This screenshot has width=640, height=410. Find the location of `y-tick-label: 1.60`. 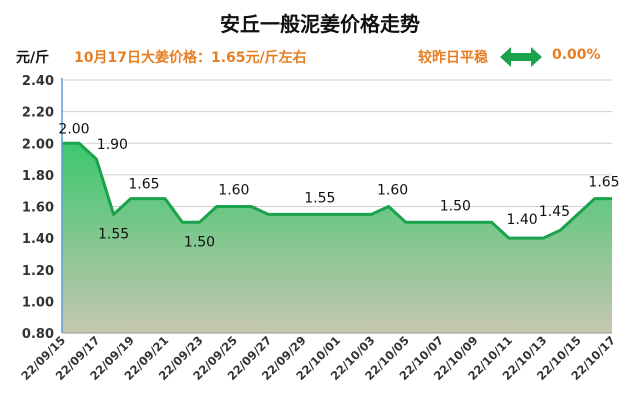

y-tick-label: 1.60 is located at coordinates (38, 208).